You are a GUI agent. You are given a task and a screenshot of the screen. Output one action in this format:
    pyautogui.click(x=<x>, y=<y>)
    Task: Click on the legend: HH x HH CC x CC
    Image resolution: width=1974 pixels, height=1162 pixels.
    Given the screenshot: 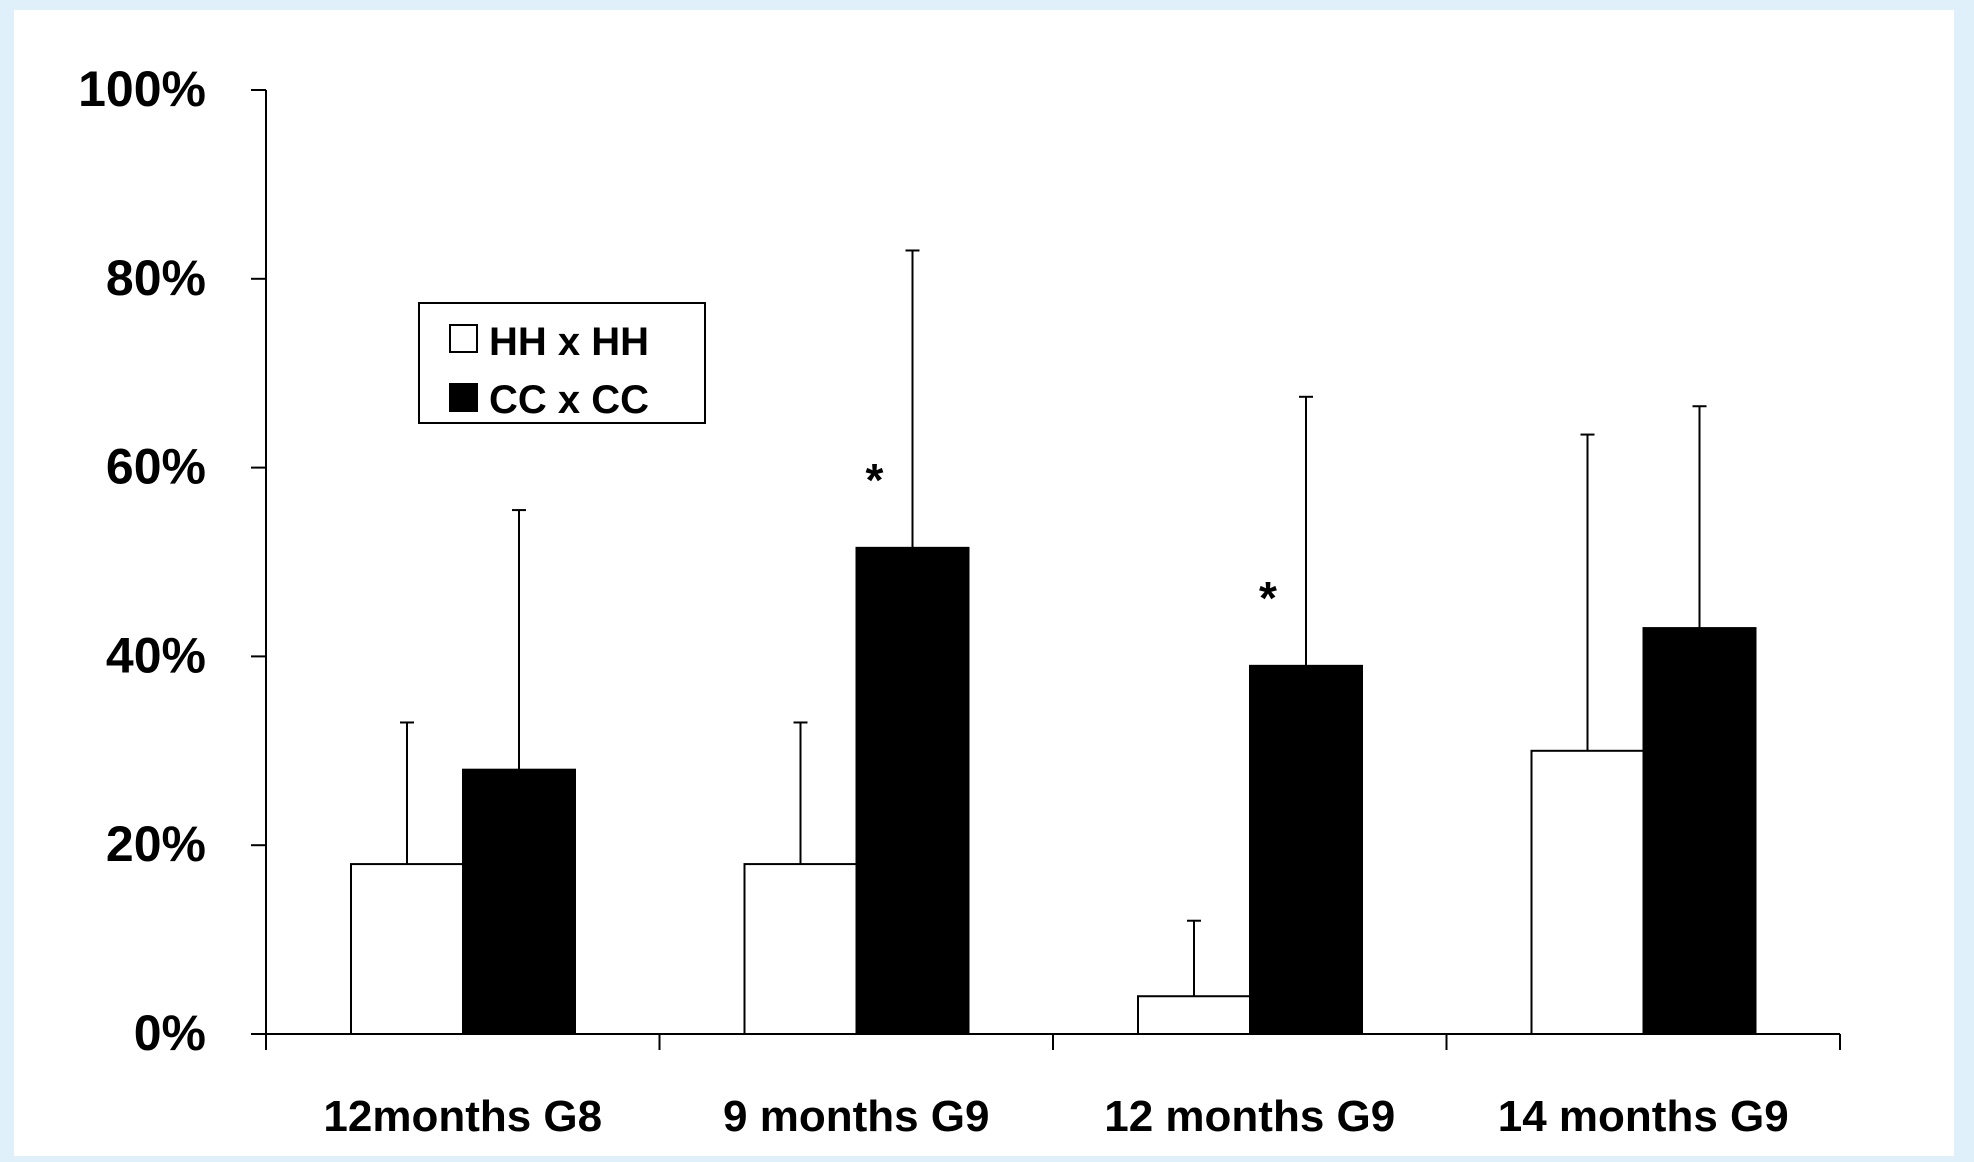 What is the action you would take?
    pyautogui.click(x=562, y=363)
    